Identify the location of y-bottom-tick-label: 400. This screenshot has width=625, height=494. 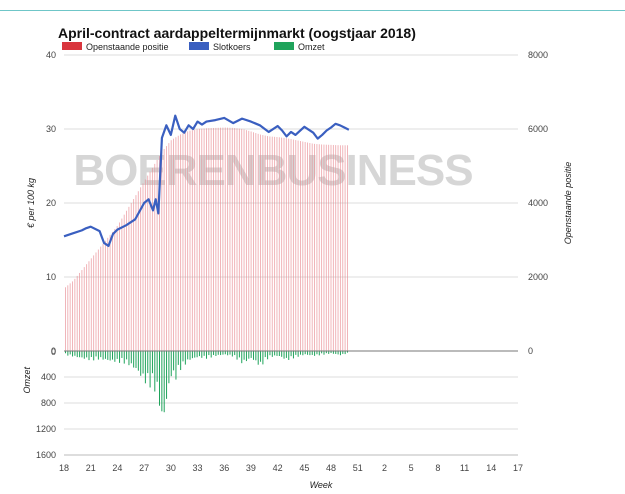
(48, 377).